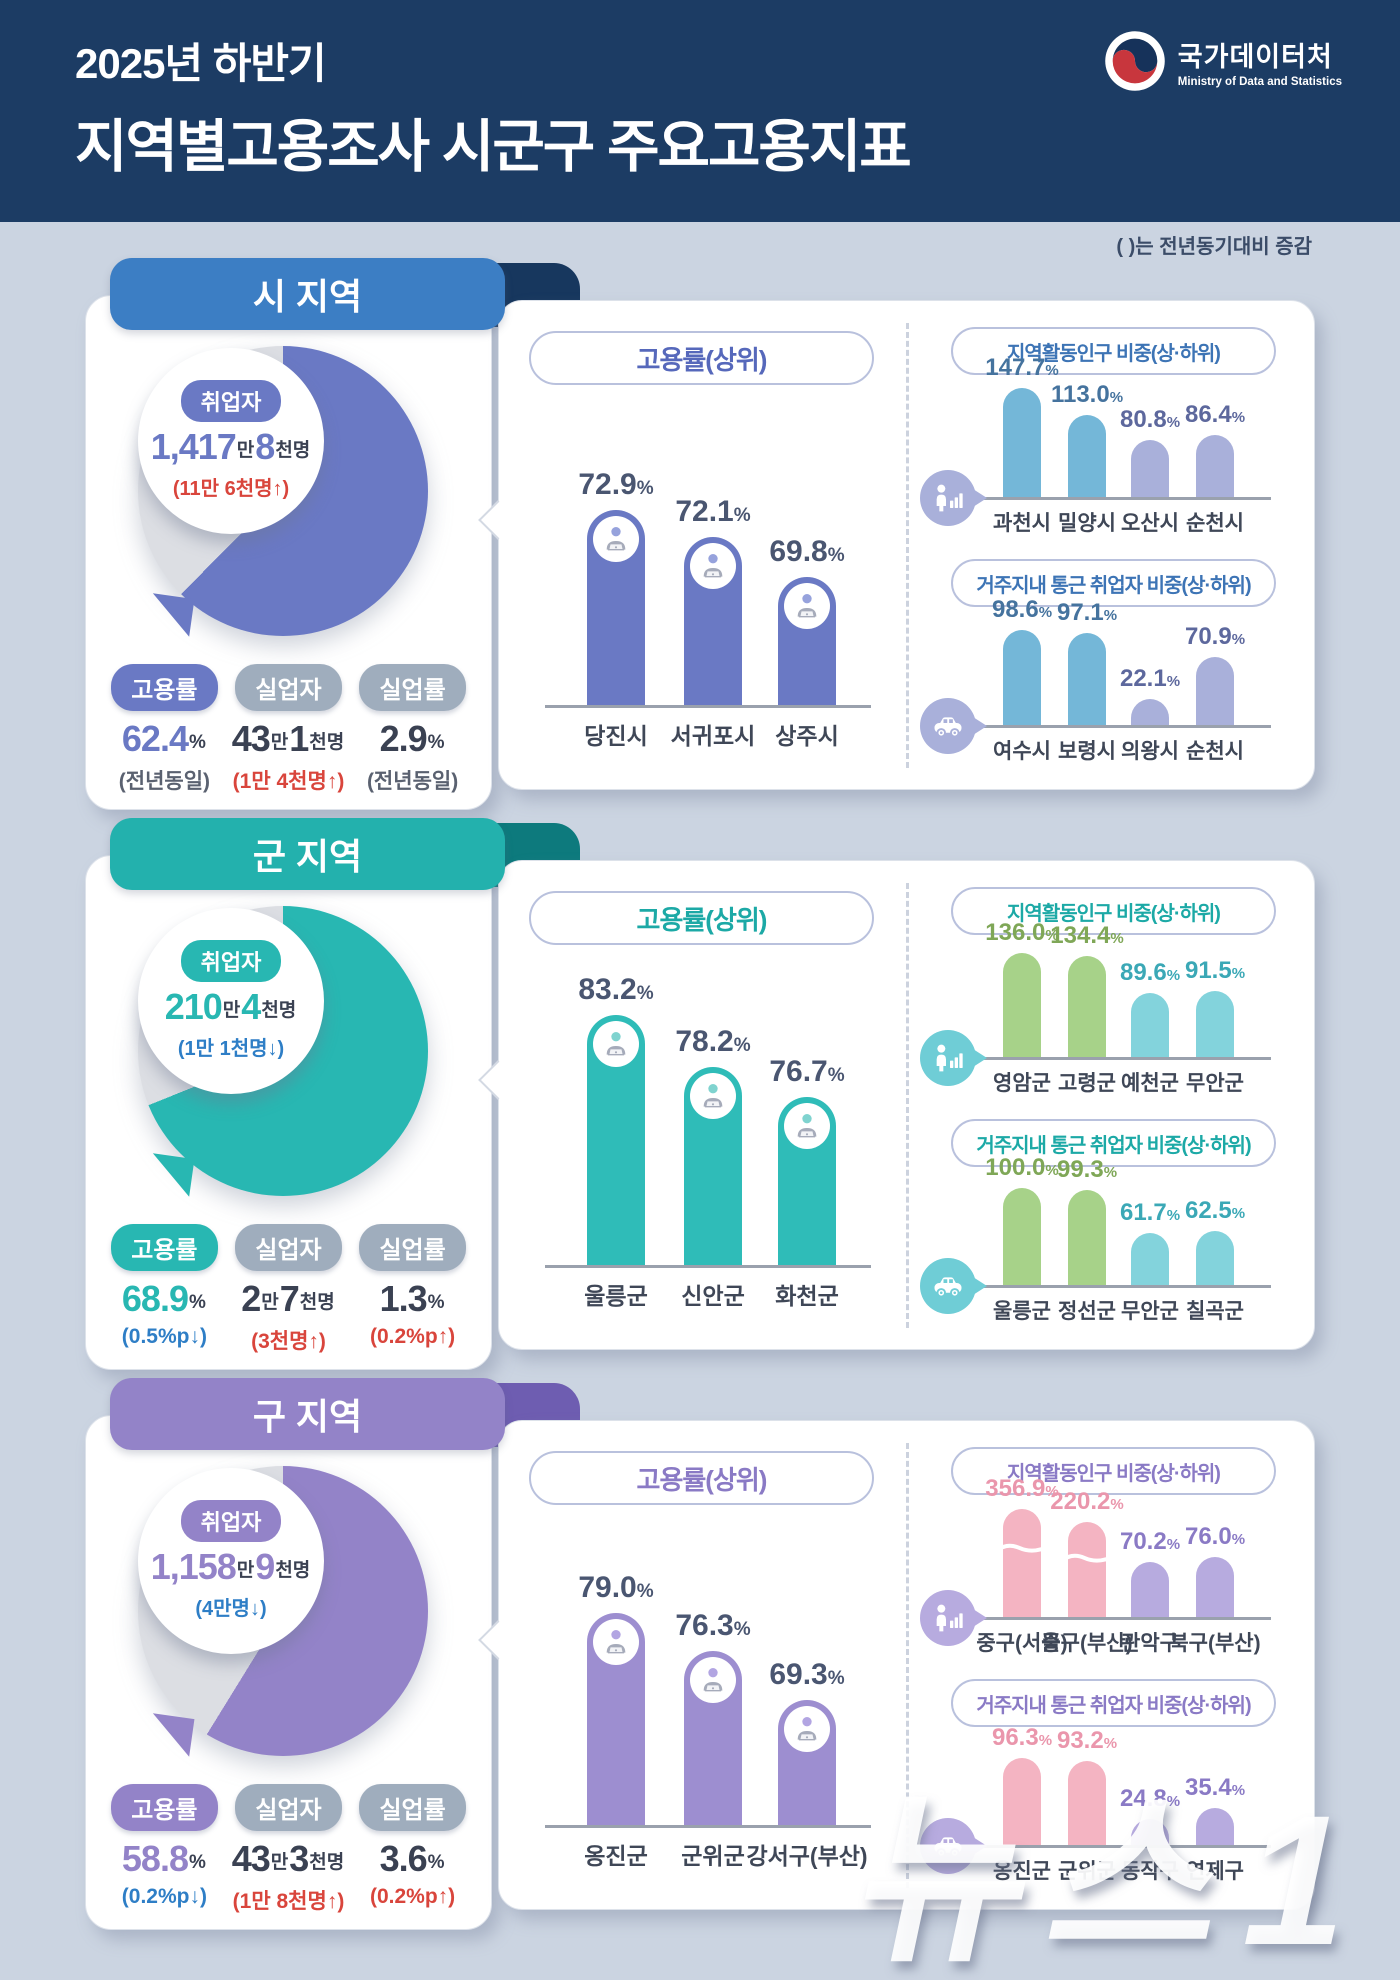 The height and width of the screenshot is (1980, 1400). I want to click on stat-change-note: (0.2%p↓), so click(164, 1896).